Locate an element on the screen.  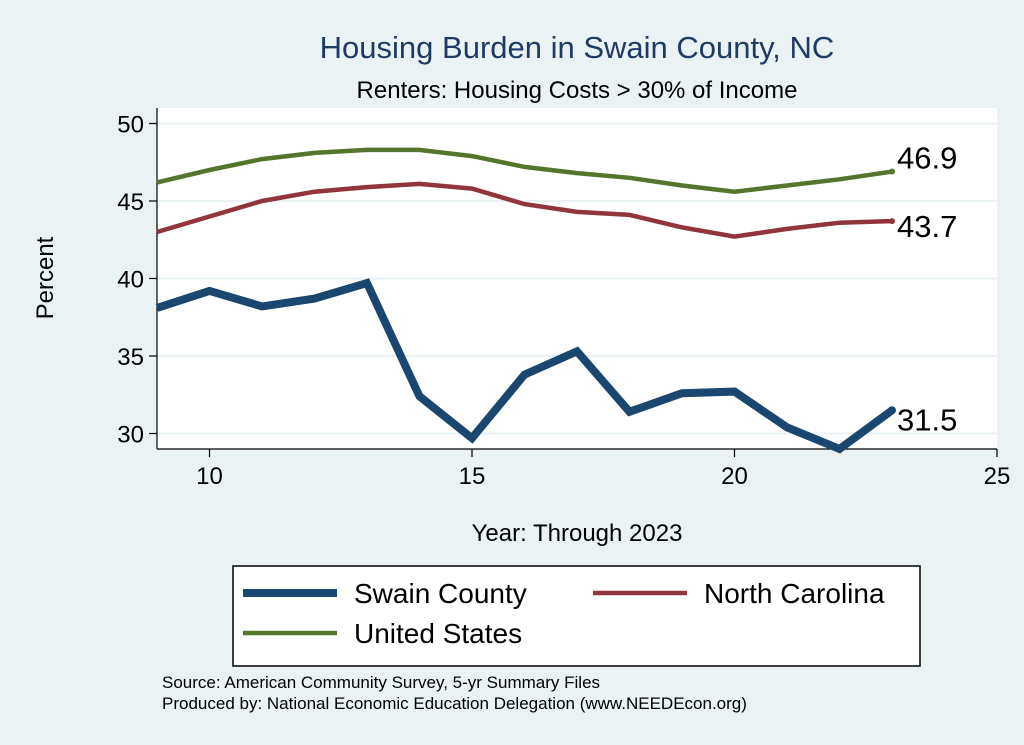
end-label-united-states: 46.9 is located at coordinates (927, 158).